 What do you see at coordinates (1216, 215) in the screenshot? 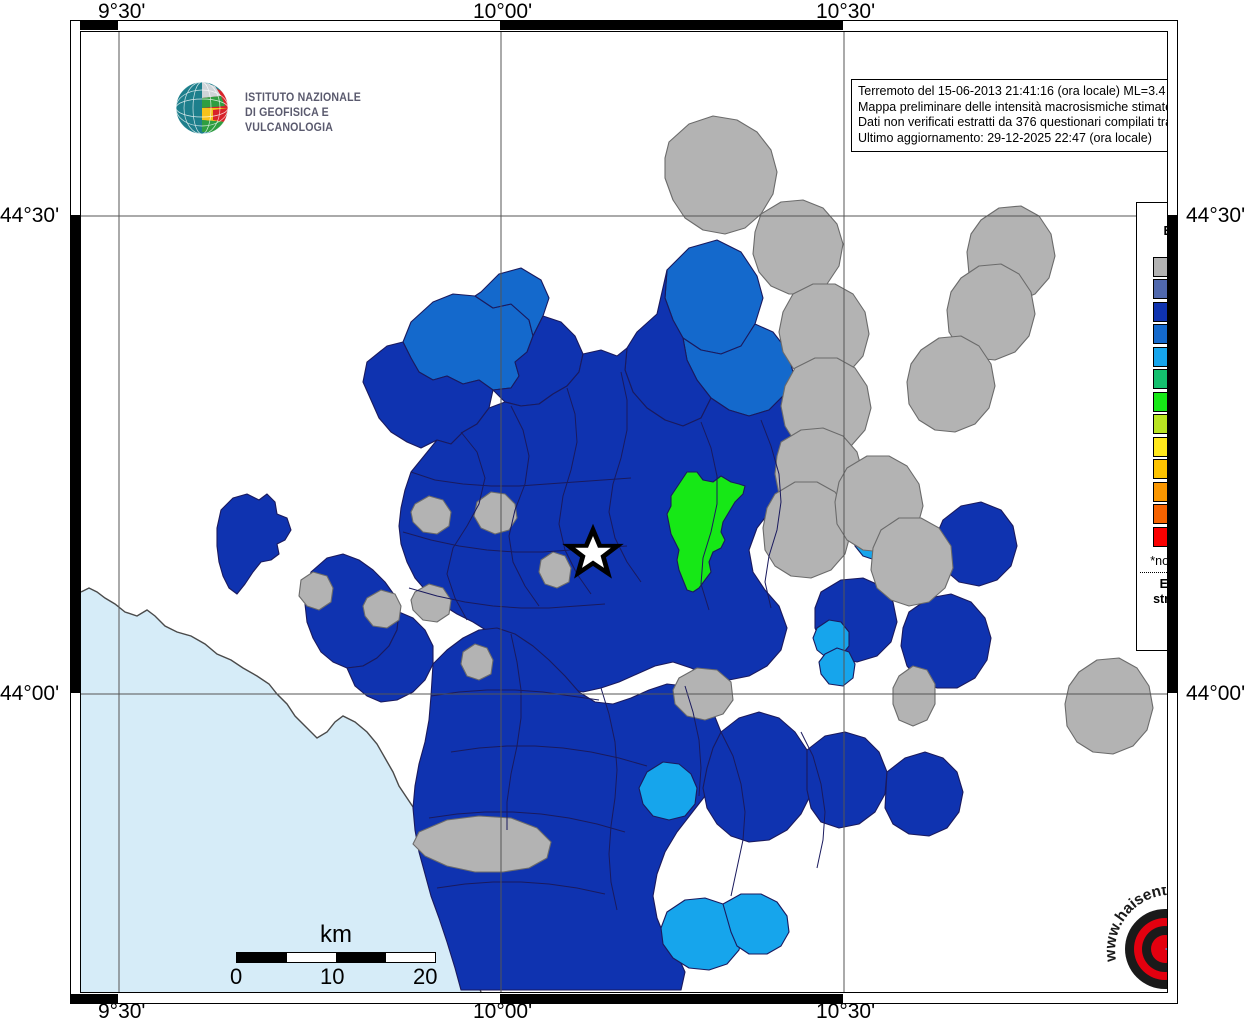
I see `lat-label-right-1: 44°30'` at bounding box center [1216, 215].